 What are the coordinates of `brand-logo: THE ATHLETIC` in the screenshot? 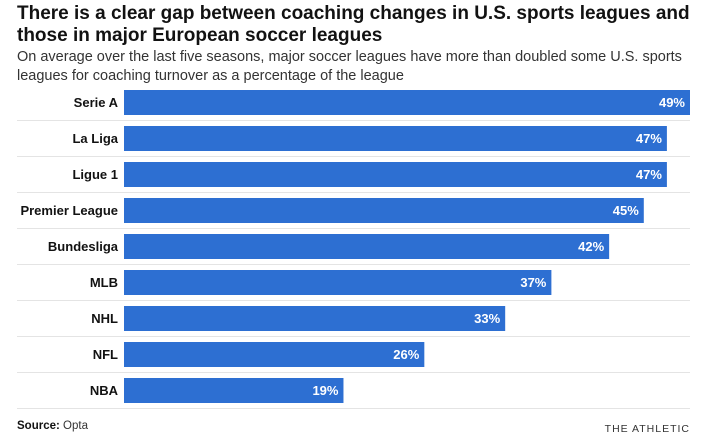 It's located at (647, 429).